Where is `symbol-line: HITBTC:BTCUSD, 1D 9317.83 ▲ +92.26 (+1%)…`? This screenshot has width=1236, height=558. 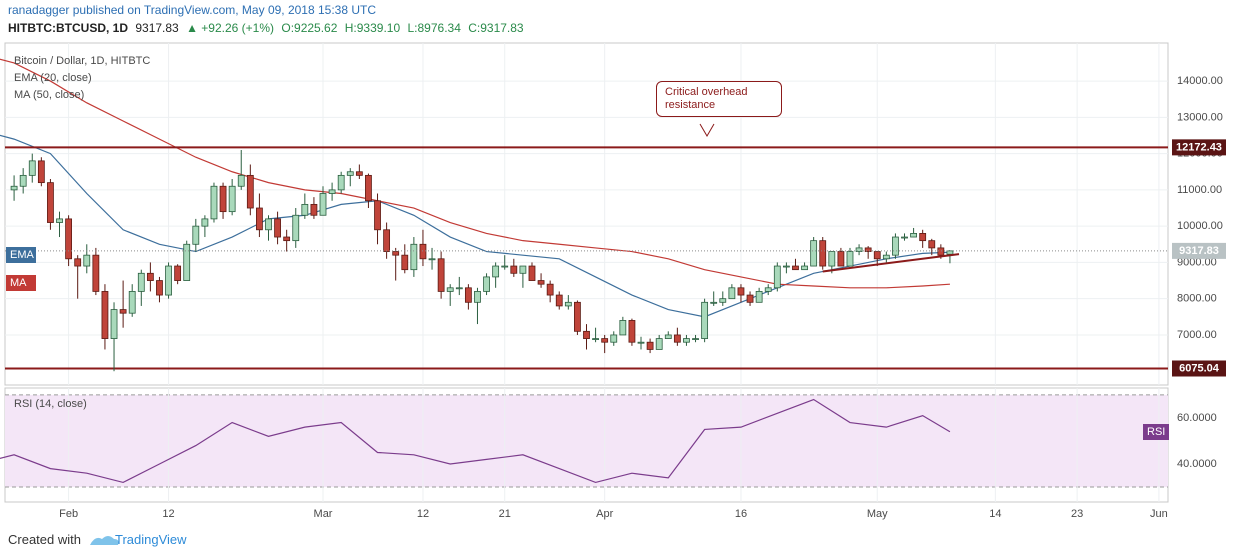 symbol-line: HITBTC:BTCUSD, 1D 9317.83 ▲ +92.26 (+1%)… is located at coordinates (268, 28).